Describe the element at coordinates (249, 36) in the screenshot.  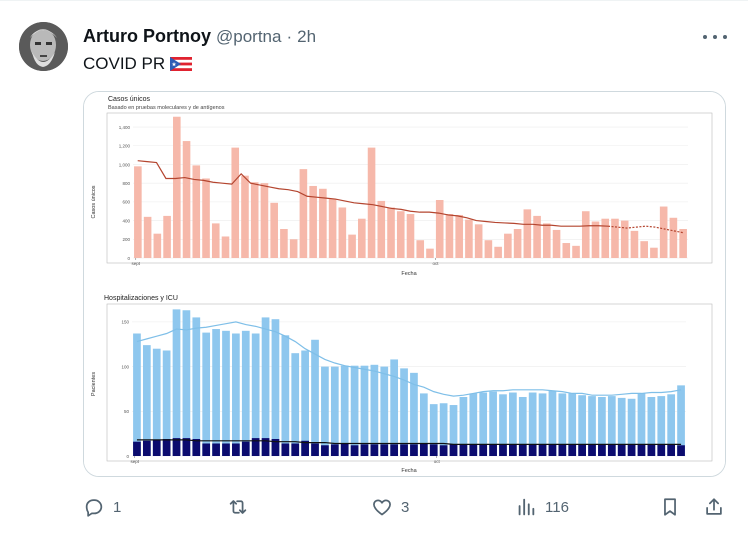
I see `author-handle: @portna` at that location.